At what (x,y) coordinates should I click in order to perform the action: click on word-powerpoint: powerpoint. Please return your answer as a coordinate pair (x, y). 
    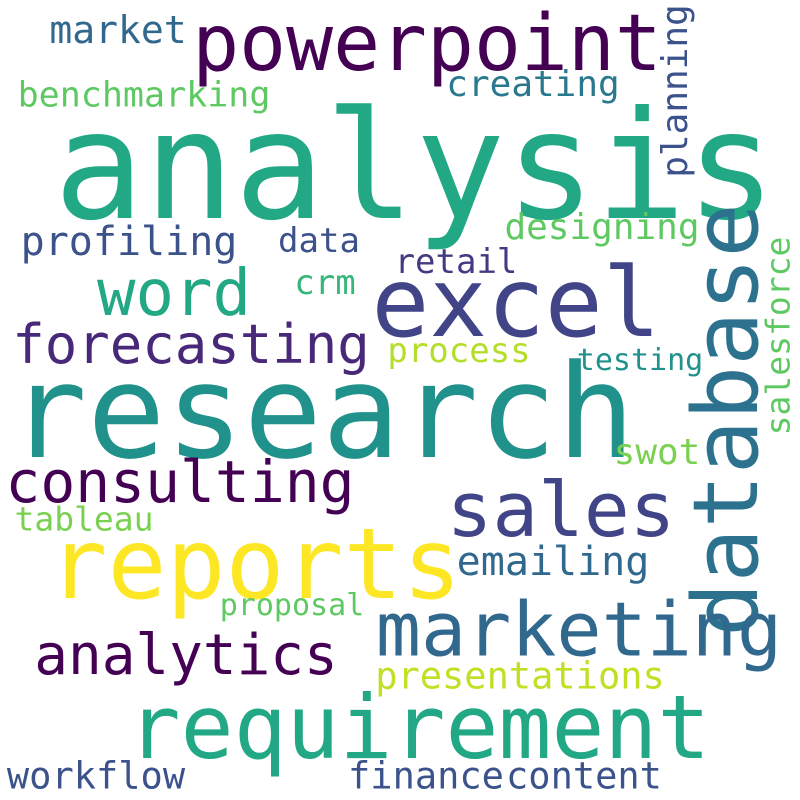
    Looking at the image, I should click on (427, 44).